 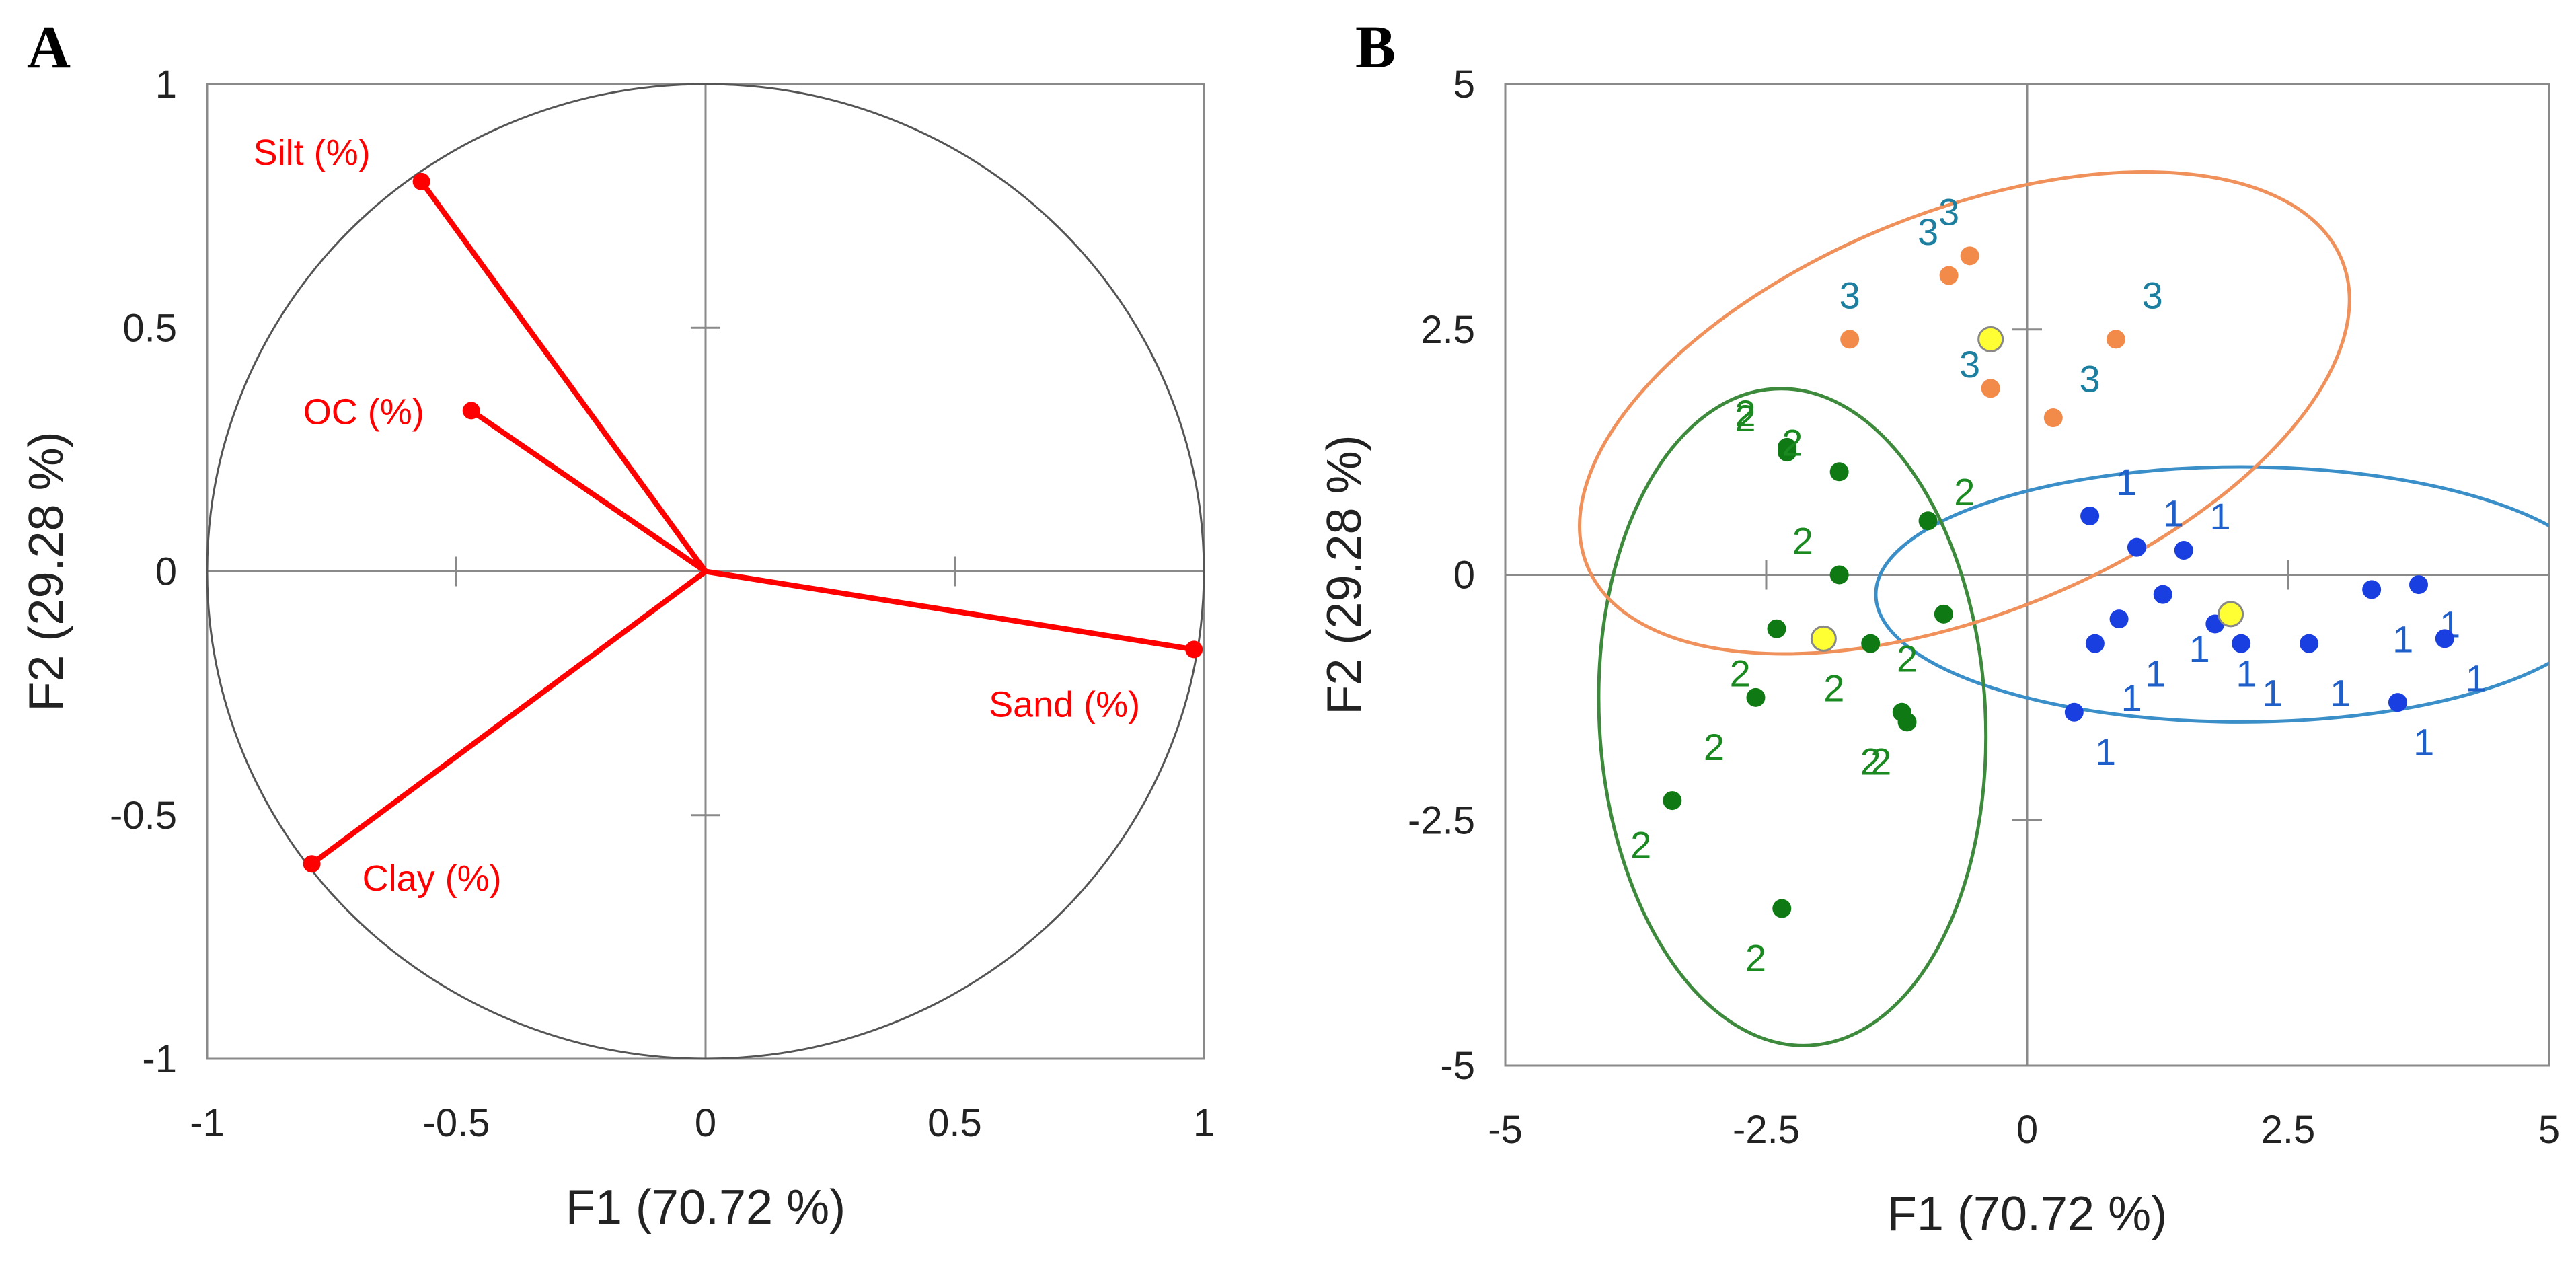 I want to click on panel-letter-a: A, so click(x=49, y=47).